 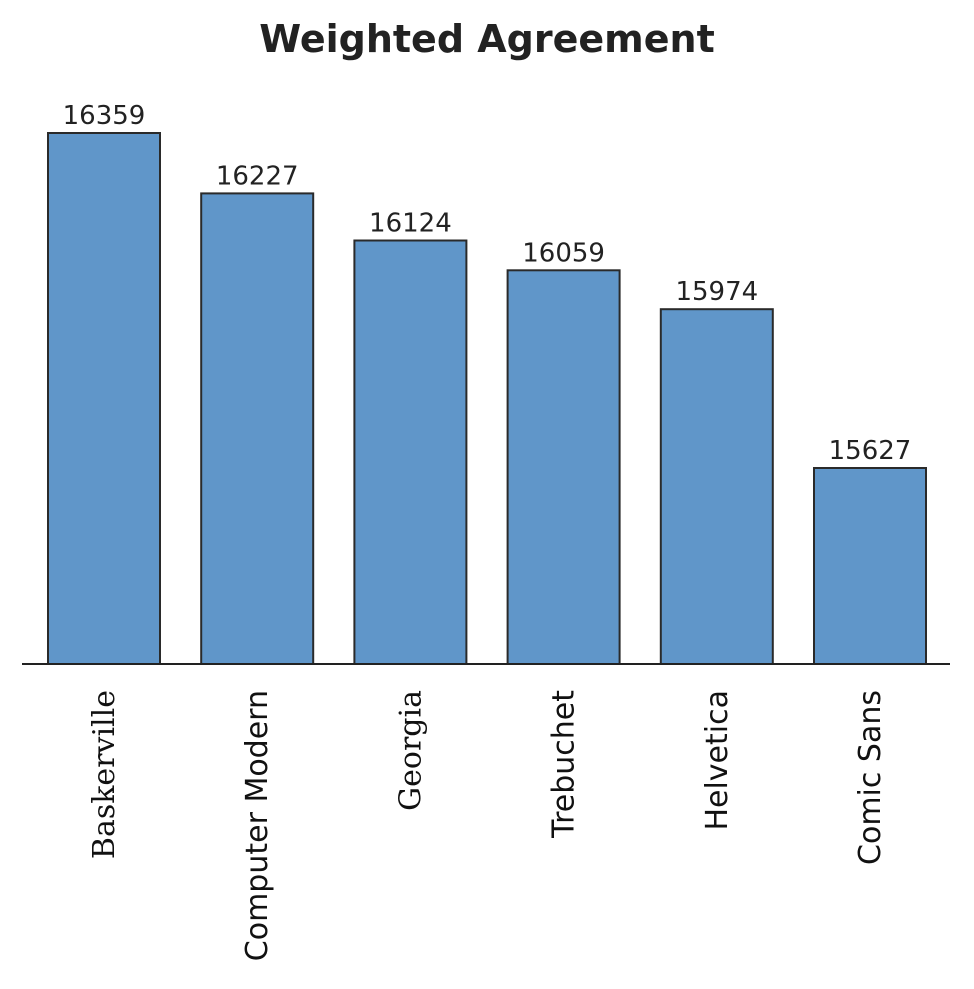 I want to click on bar-baskerville, so click(x=104, y=398).